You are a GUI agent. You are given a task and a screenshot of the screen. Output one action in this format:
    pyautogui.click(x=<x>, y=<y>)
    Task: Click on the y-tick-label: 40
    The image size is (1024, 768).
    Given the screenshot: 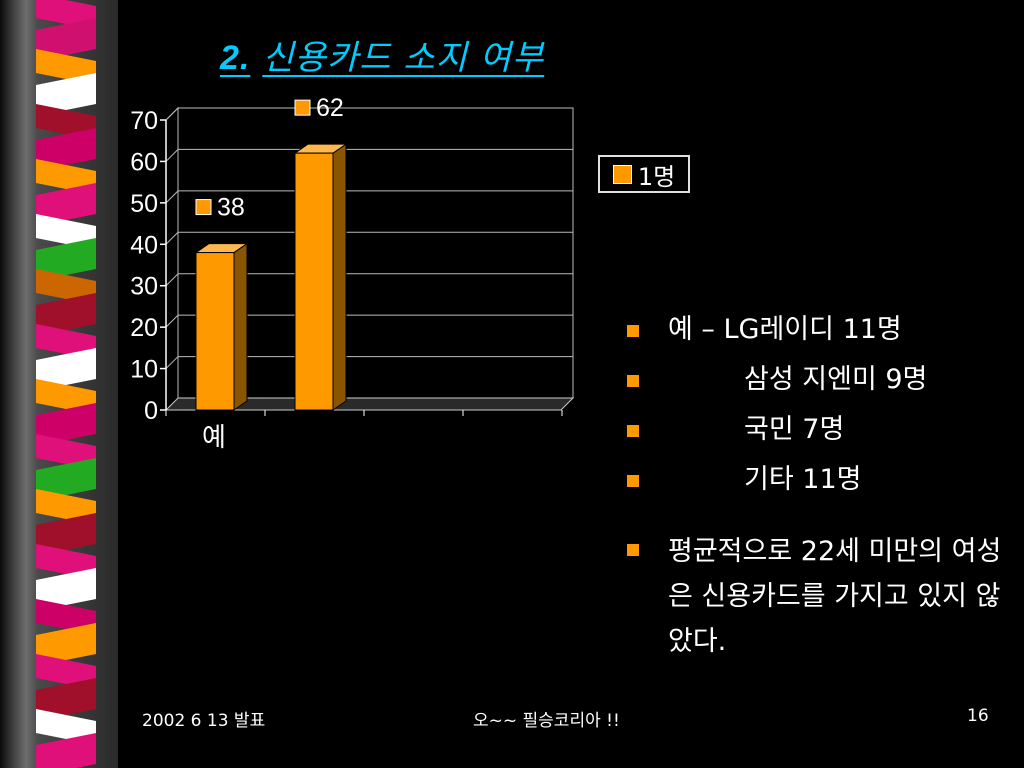 What is the action you would take?
    pyautogui.click(x=144, y=245)
    